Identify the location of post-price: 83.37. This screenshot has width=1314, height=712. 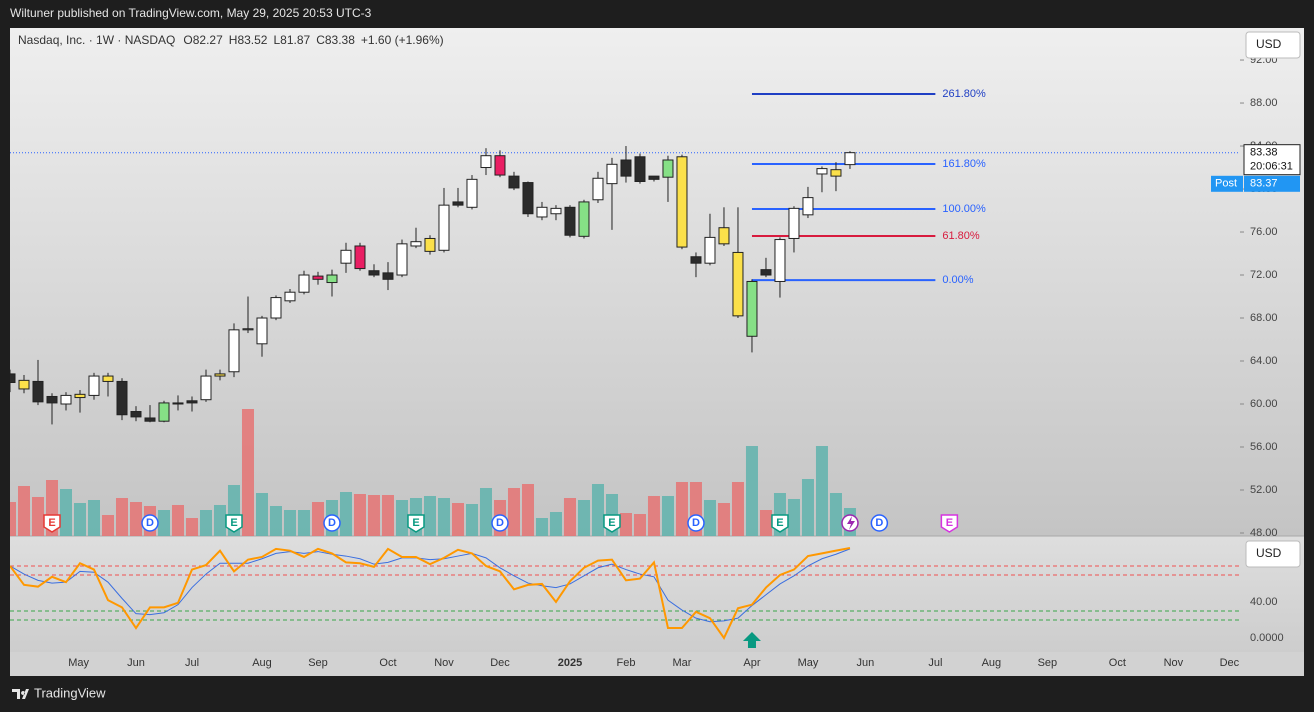
(1264, 184).